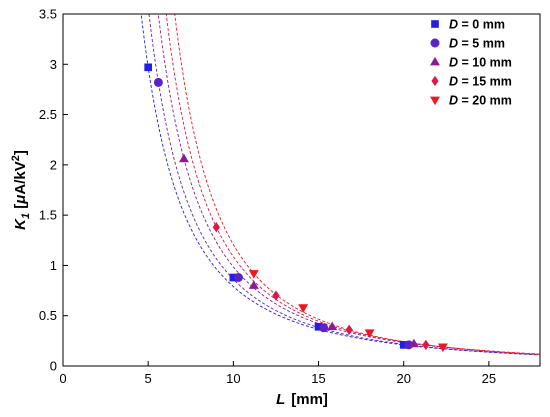 The width and height of the screenshot is (550, 417). I want to click on y-axis-label: K1 [μA/kV2], so click(21, 190).